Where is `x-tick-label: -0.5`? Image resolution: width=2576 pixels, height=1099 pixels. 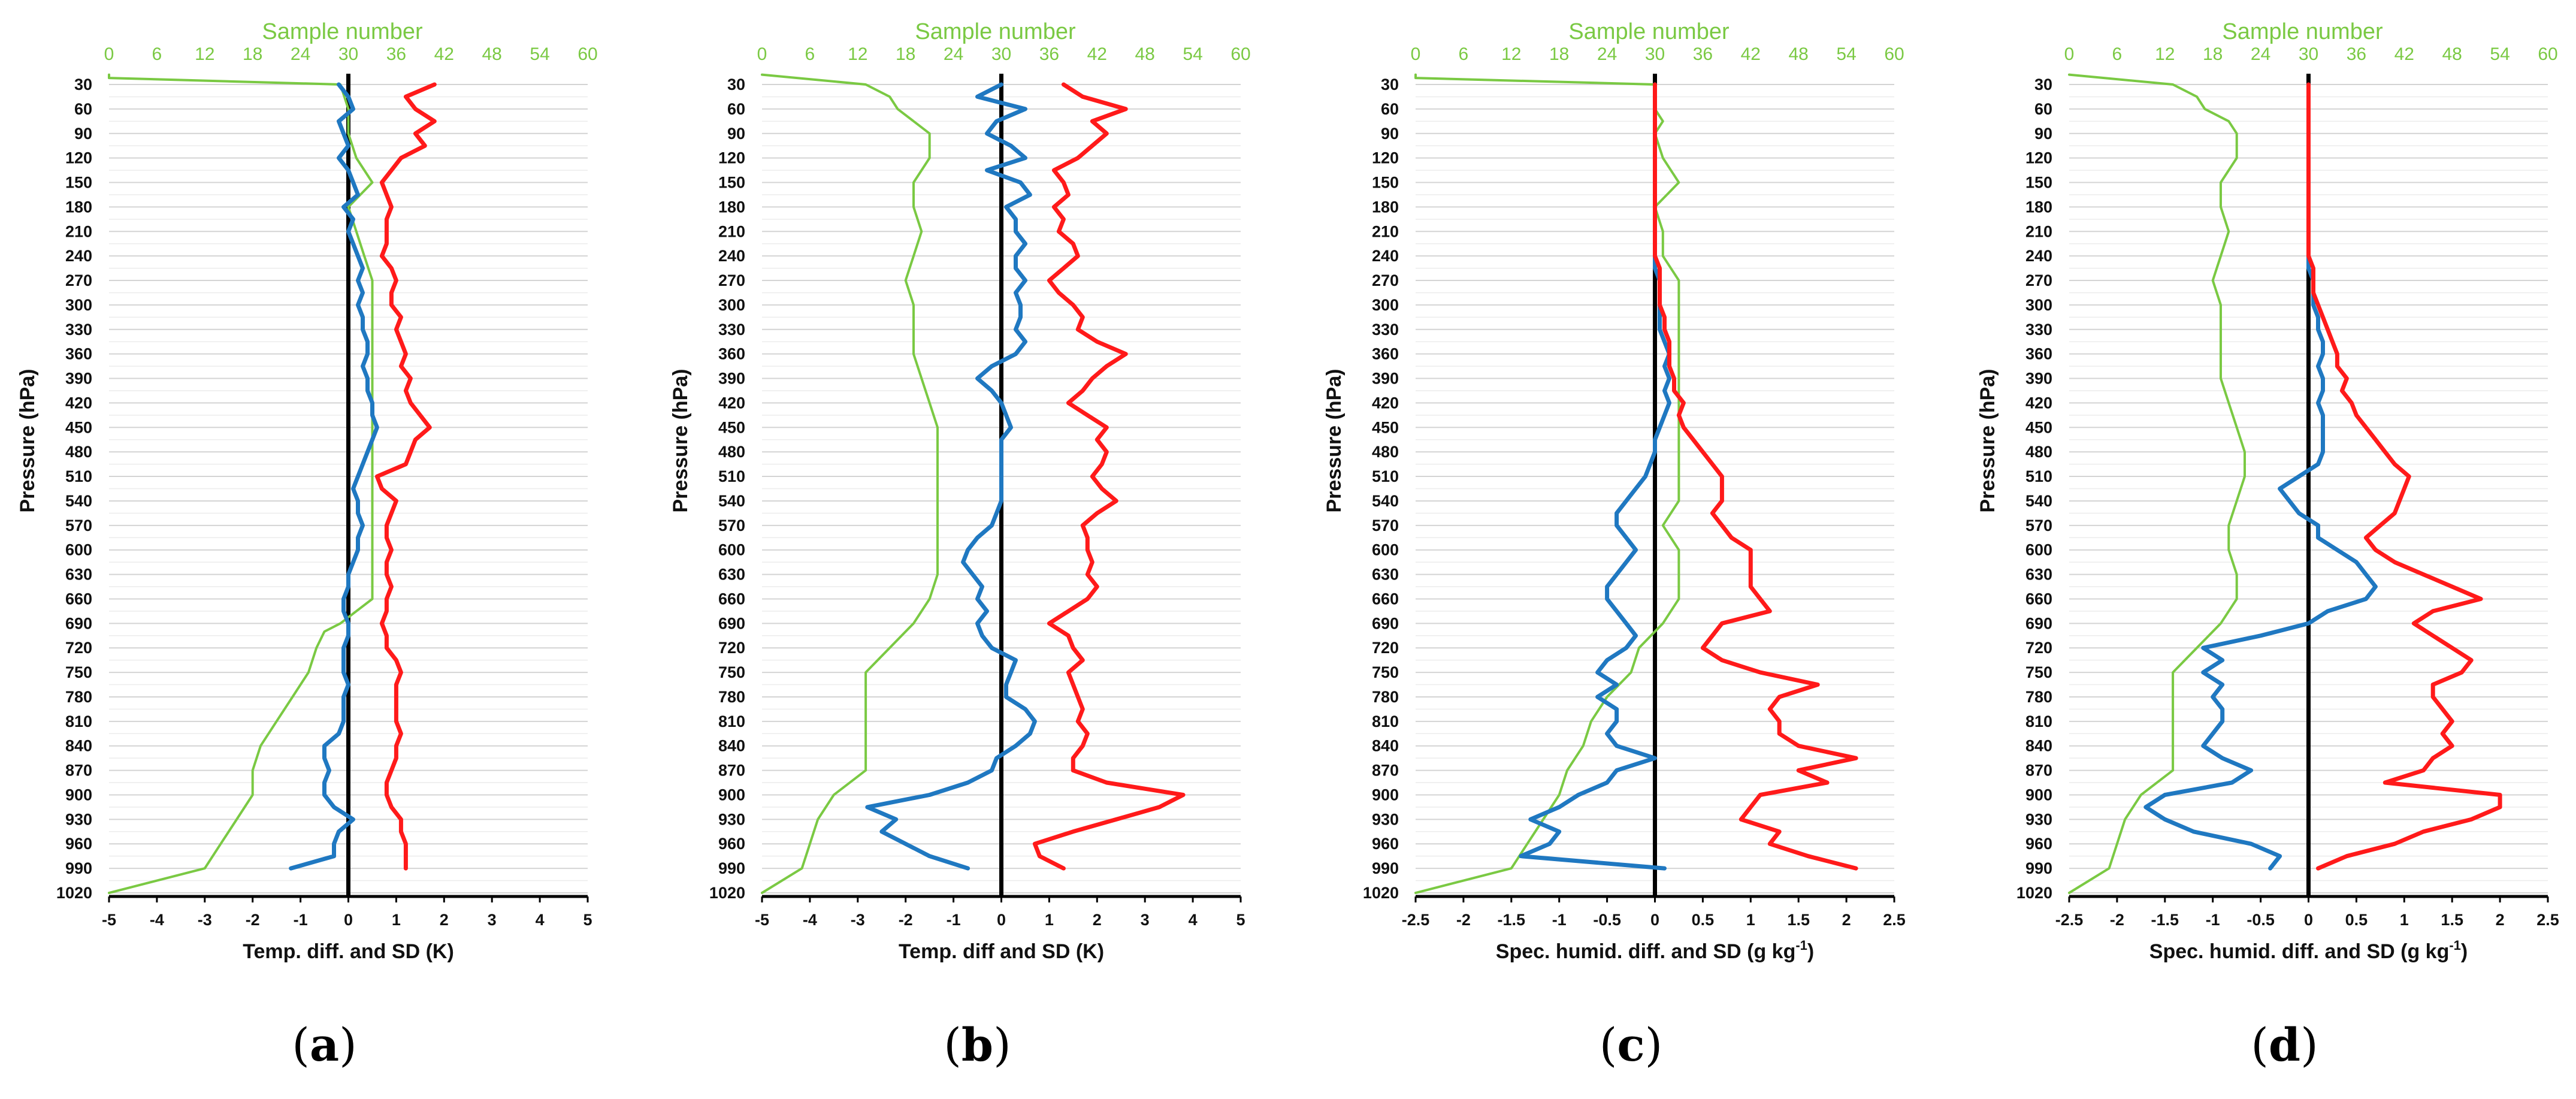 x-tick-label: -0.5 is located at coordinates (1607, 920).